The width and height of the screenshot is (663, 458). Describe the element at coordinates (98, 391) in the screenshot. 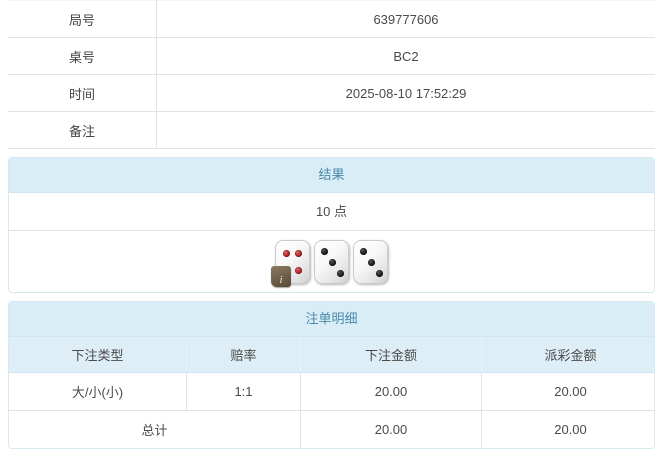

I see `cell-bet-type: 大/小(小)` at that location.